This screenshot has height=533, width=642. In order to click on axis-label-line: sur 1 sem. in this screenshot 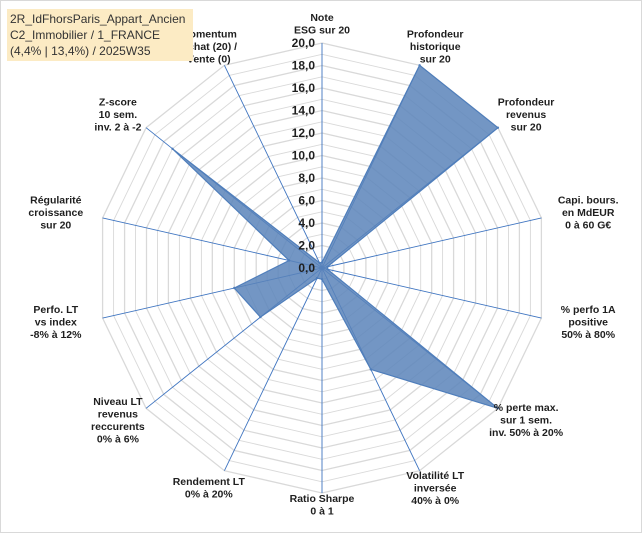, I will do `click(526, 421)`.